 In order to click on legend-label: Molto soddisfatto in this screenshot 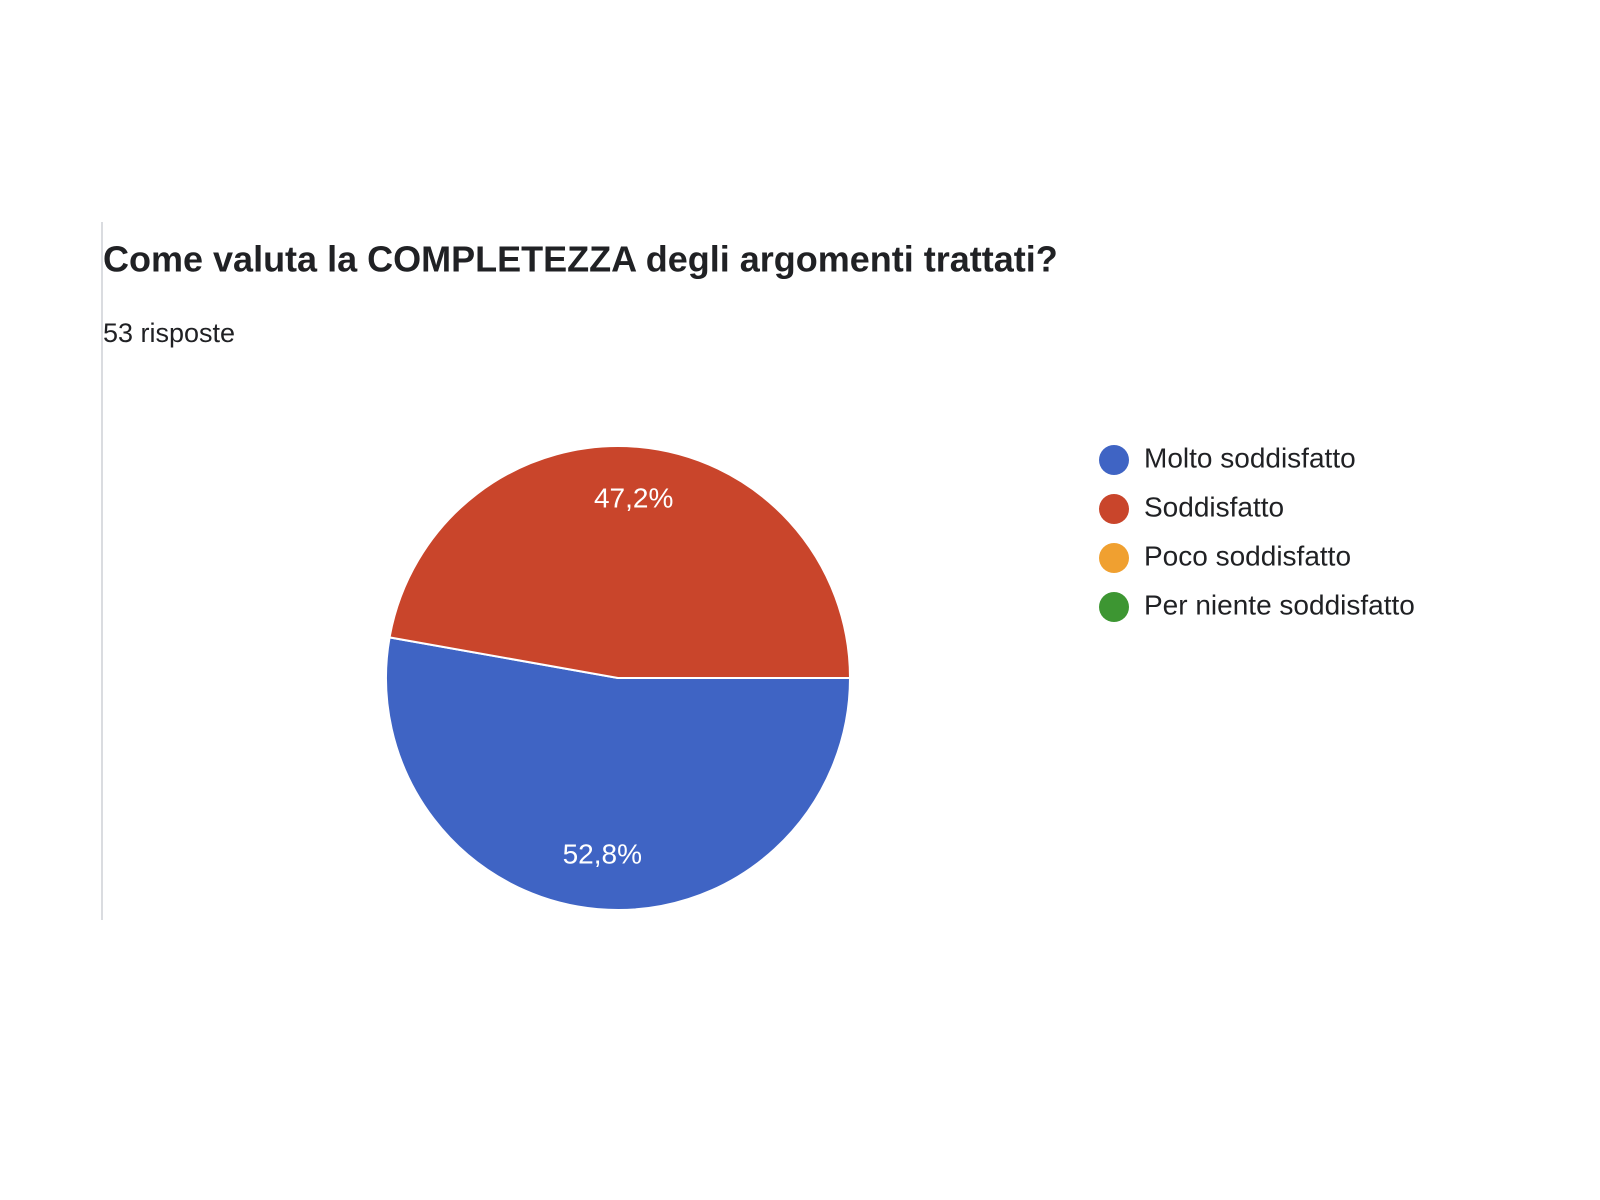, I will do `click(1250, 457)`.